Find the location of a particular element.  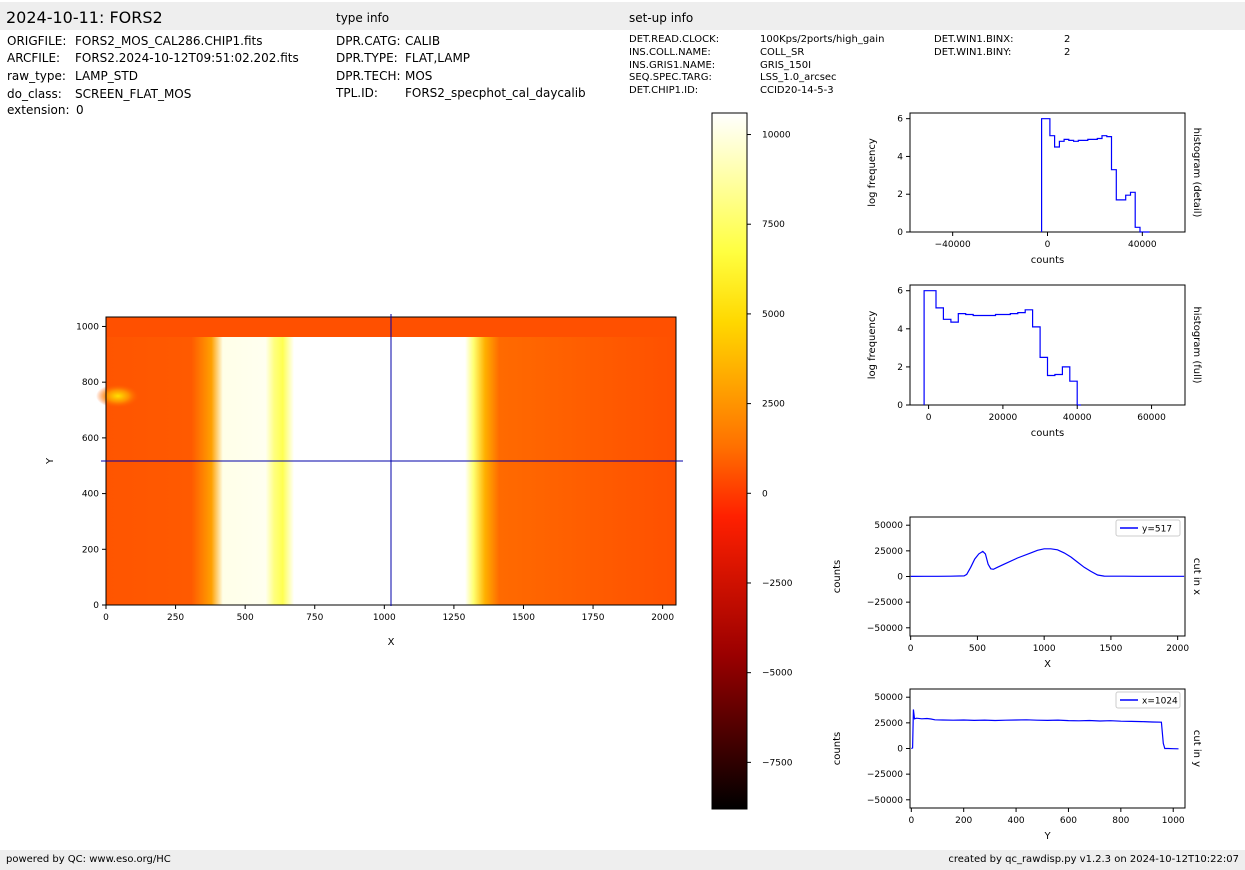

file-info-value: FORS2_MOS_CAL286.CHIP1.fits is located at coordinates (169, 41).